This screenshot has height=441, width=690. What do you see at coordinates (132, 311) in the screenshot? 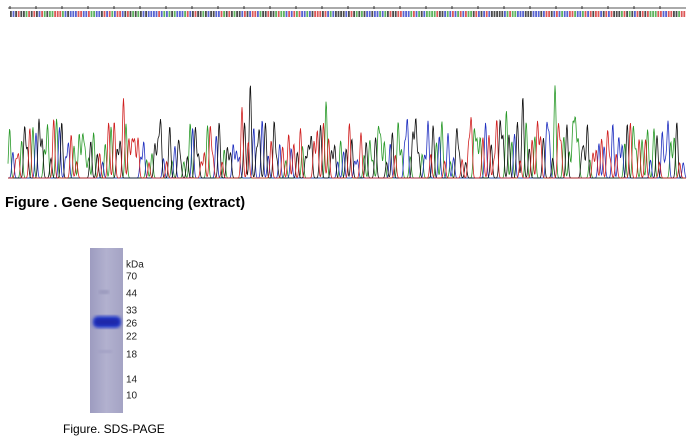
I see `marker-label: 33` at bounding box center [132, 311].